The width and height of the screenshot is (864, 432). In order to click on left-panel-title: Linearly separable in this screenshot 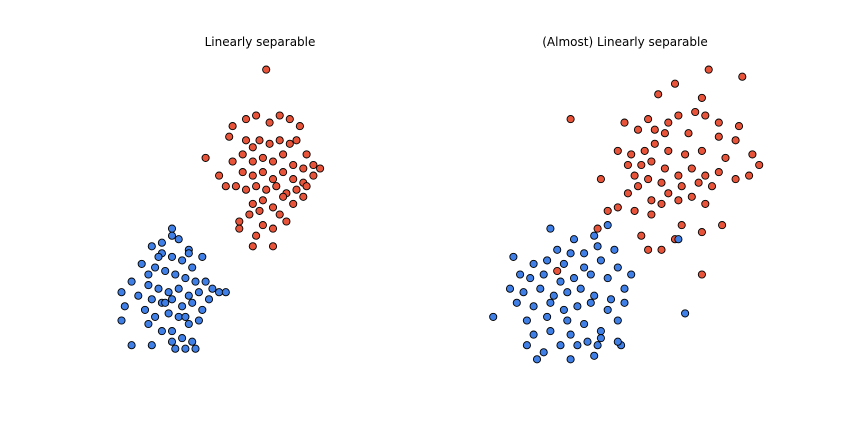, I will do `click(260, 42)`.